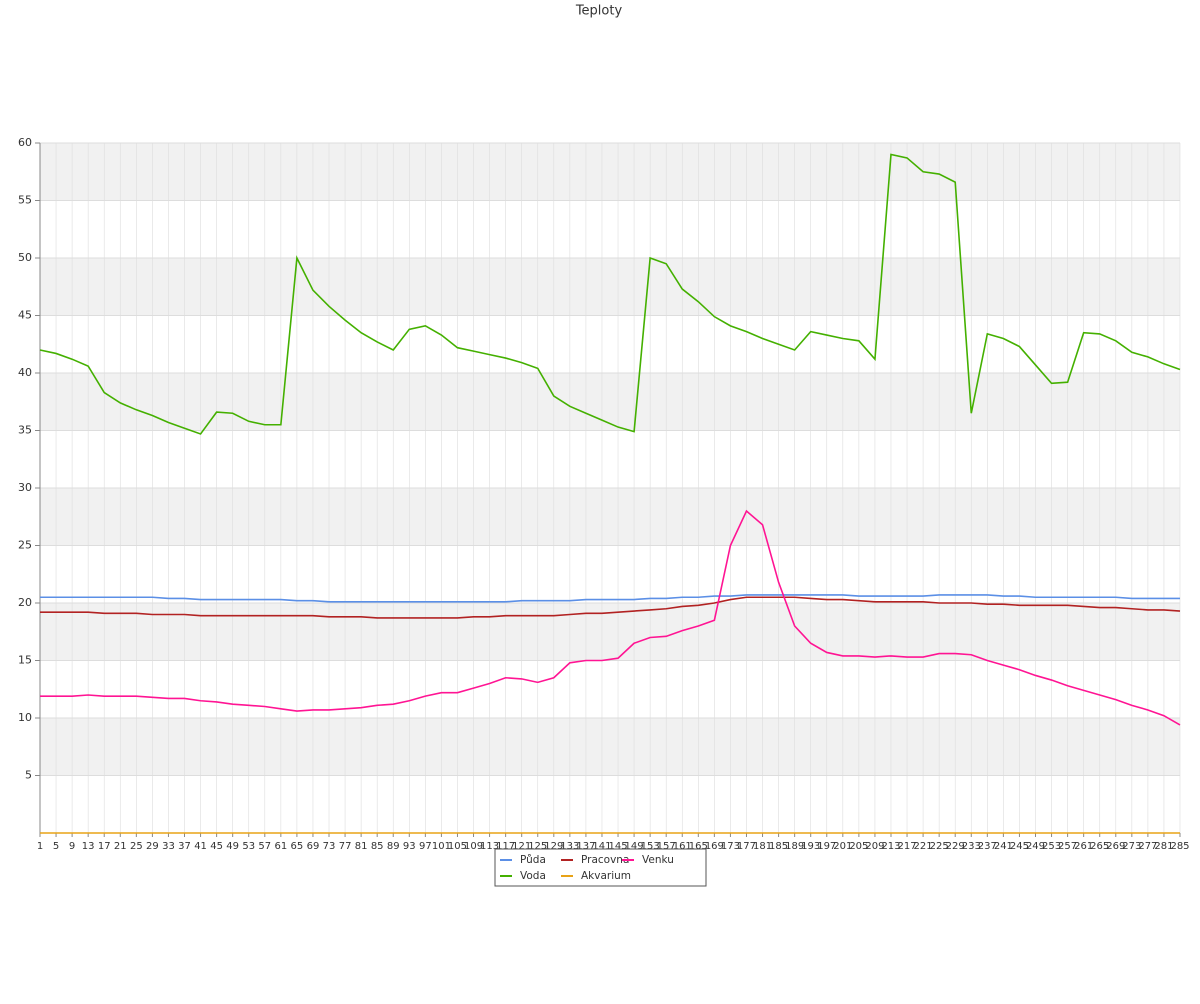  Describe the element at coordinates (72, 846) in the screenshot. I see `x-tick-label: 9` at that location.